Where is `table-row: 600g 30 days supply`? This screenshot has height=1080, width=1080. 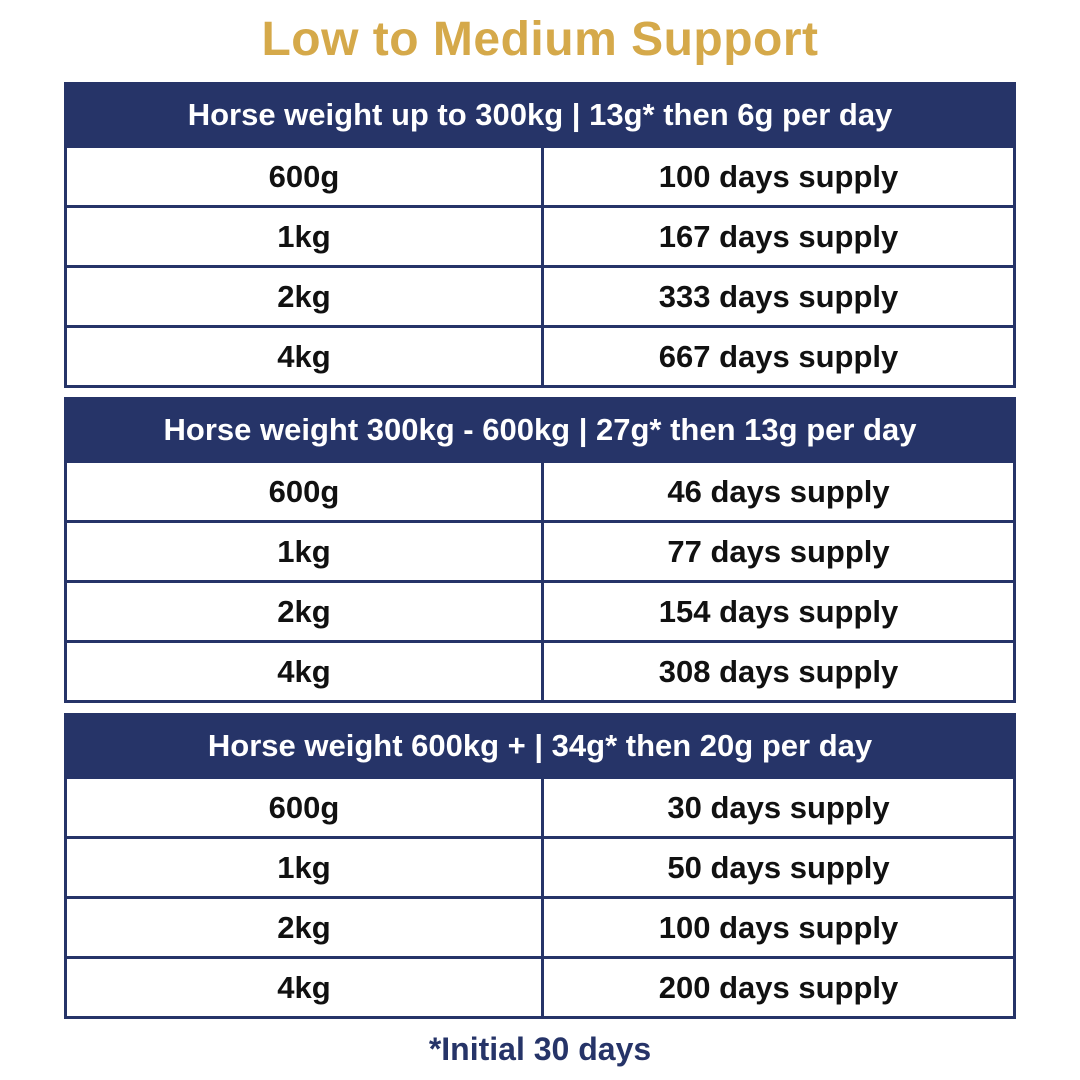 table-row: 600g 30 days supply is located at coordinates (540, 806).